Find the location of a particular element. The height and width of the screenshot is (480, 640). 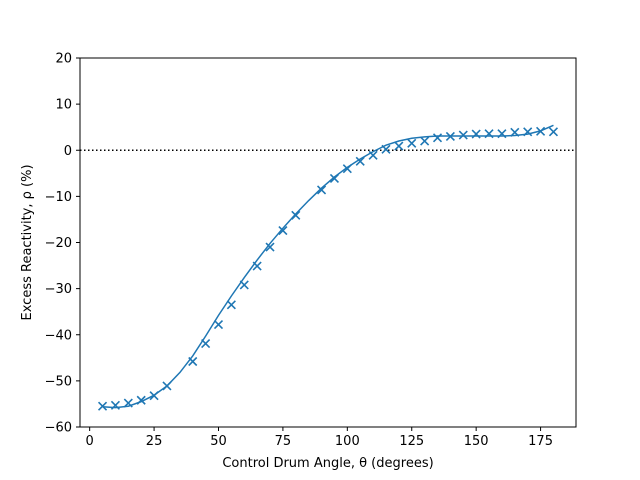

x-tick-label: 125 is located at coordinates (411, 441).